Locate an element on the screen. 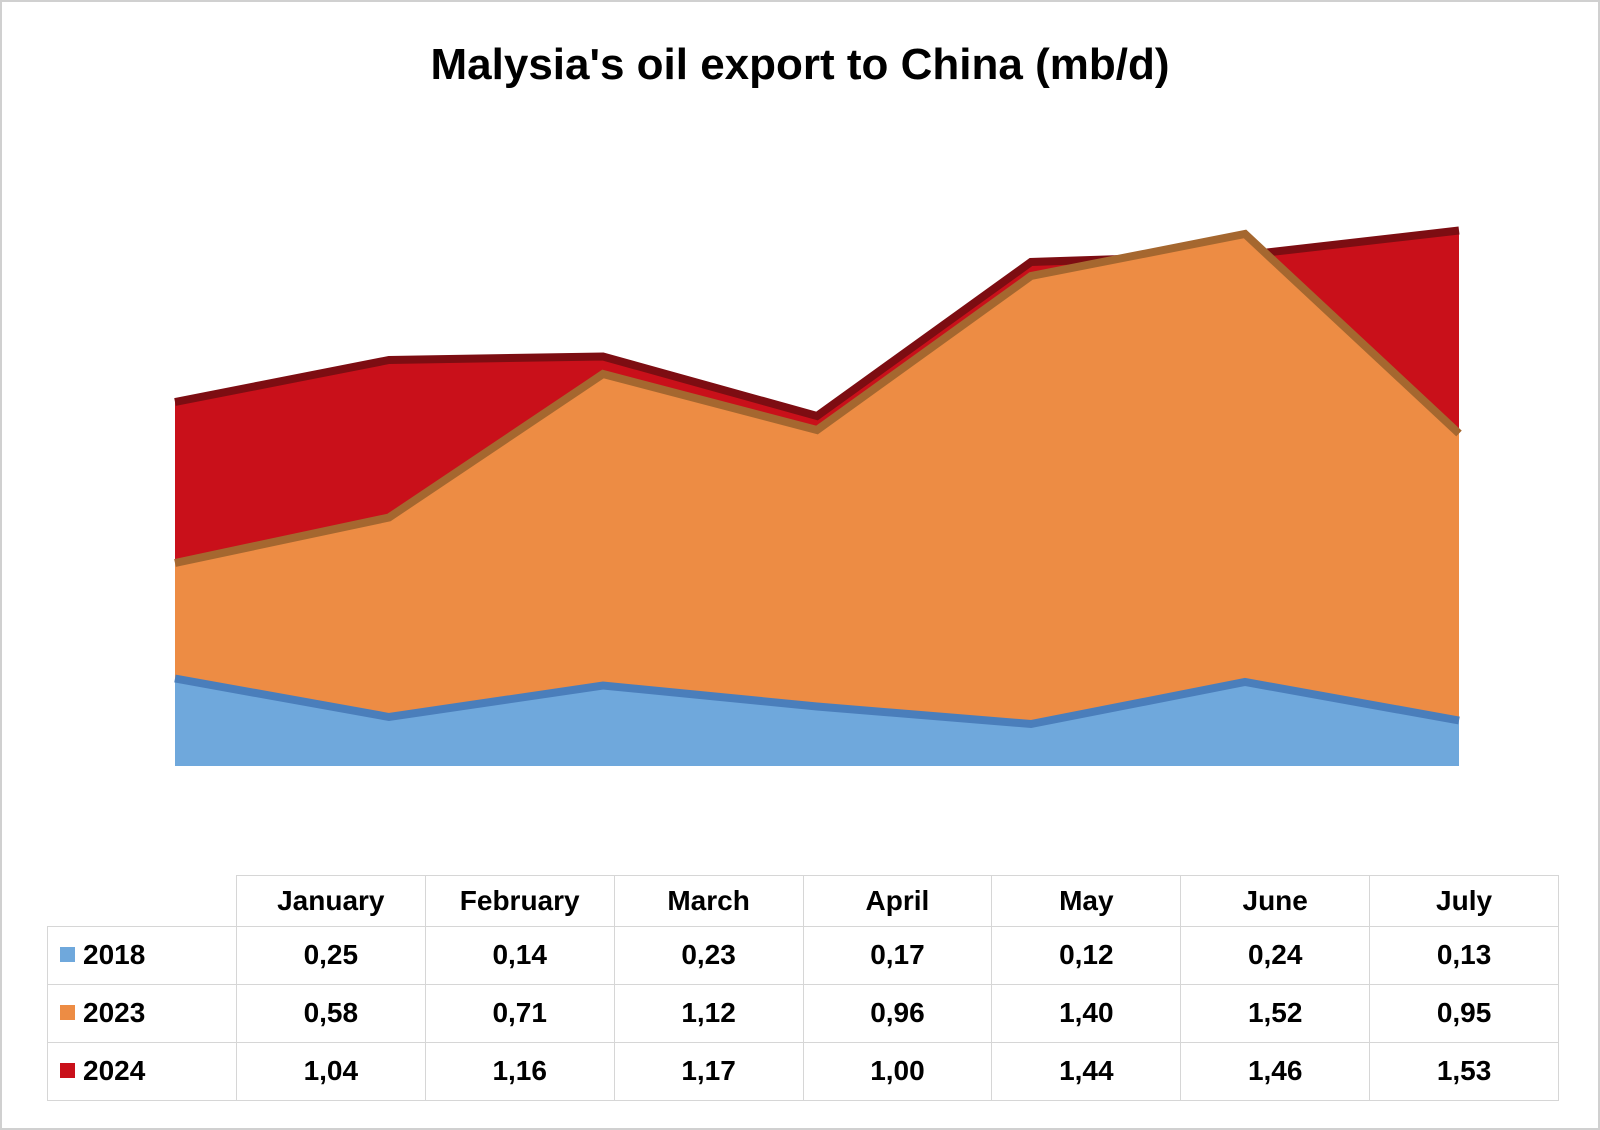 This screenshot has width=1600, height=1130. series-rowhead-2023: 2023 is located at coordinates (142, 1013).